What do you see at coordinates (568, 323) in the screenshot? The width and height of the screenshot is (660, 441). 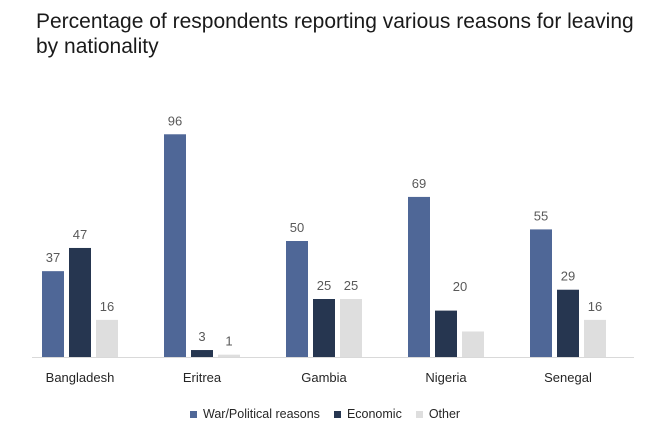 I see `bar-senegal-economic` at bounding box center [568, 323].